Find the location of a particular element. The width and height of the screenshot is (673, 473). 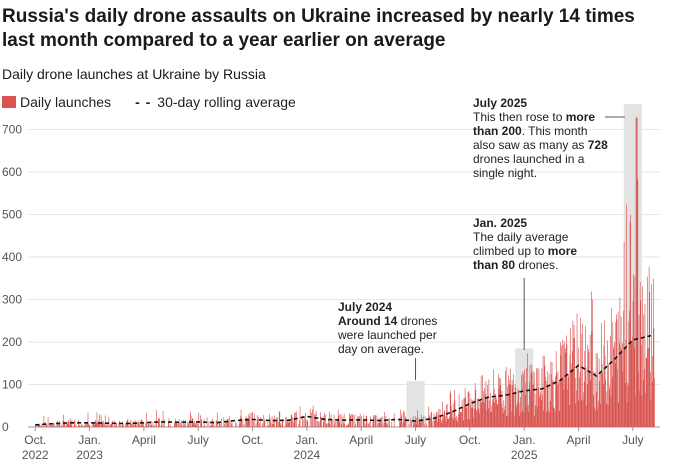

y-tick-label: 500 is located at coordinates (12, 215).